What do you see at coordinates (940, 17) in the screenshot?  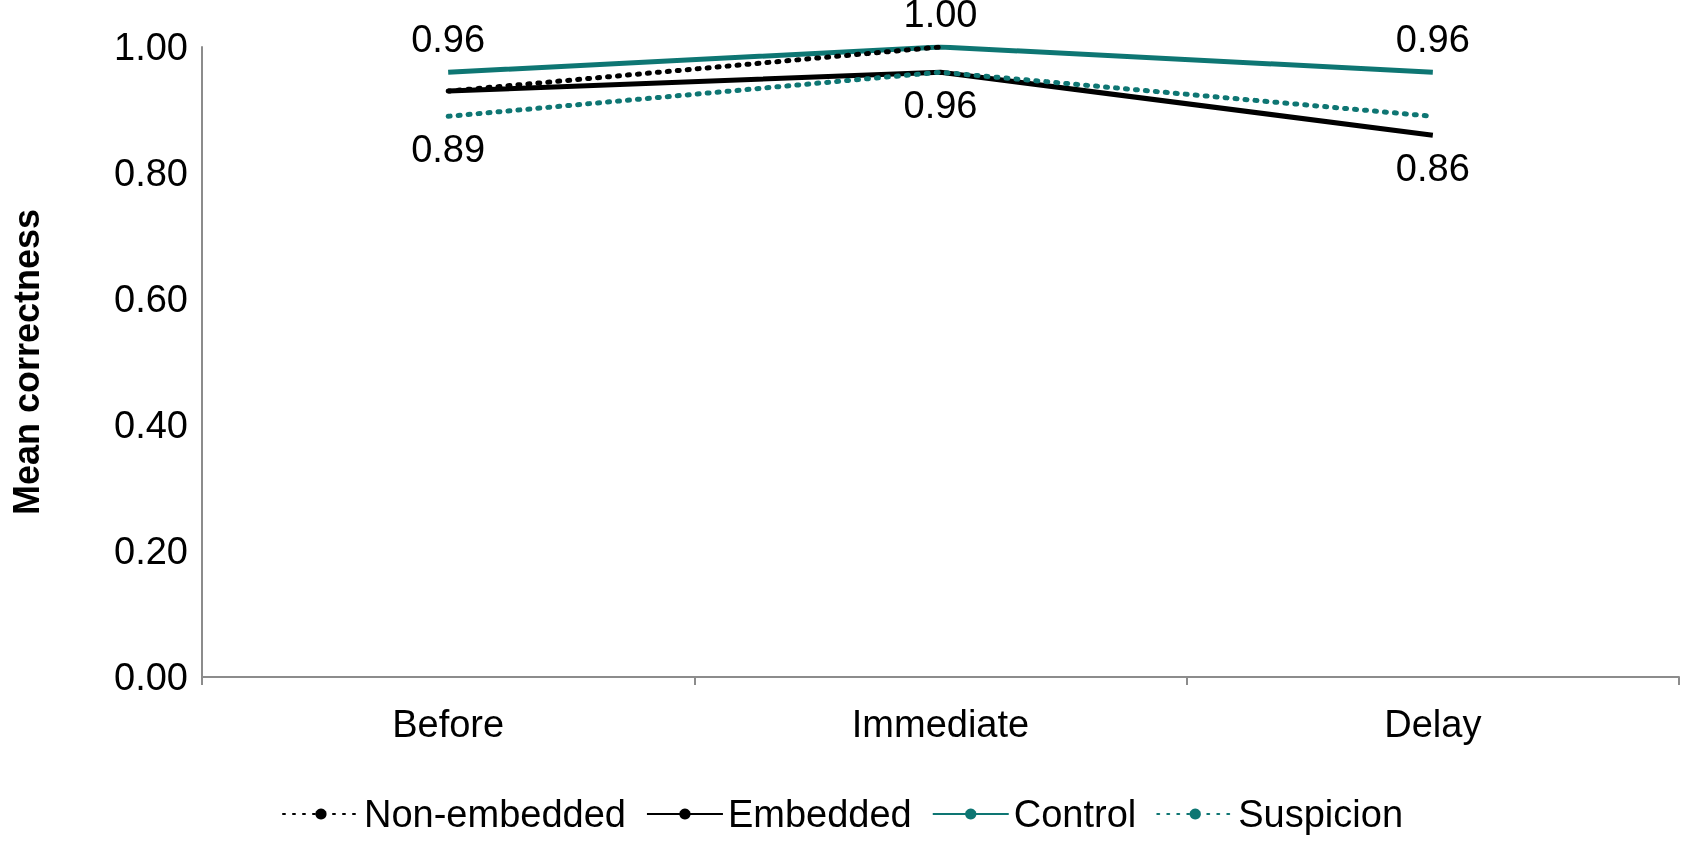 I see `data-label: 1.00` at bounding box center [940, 17].